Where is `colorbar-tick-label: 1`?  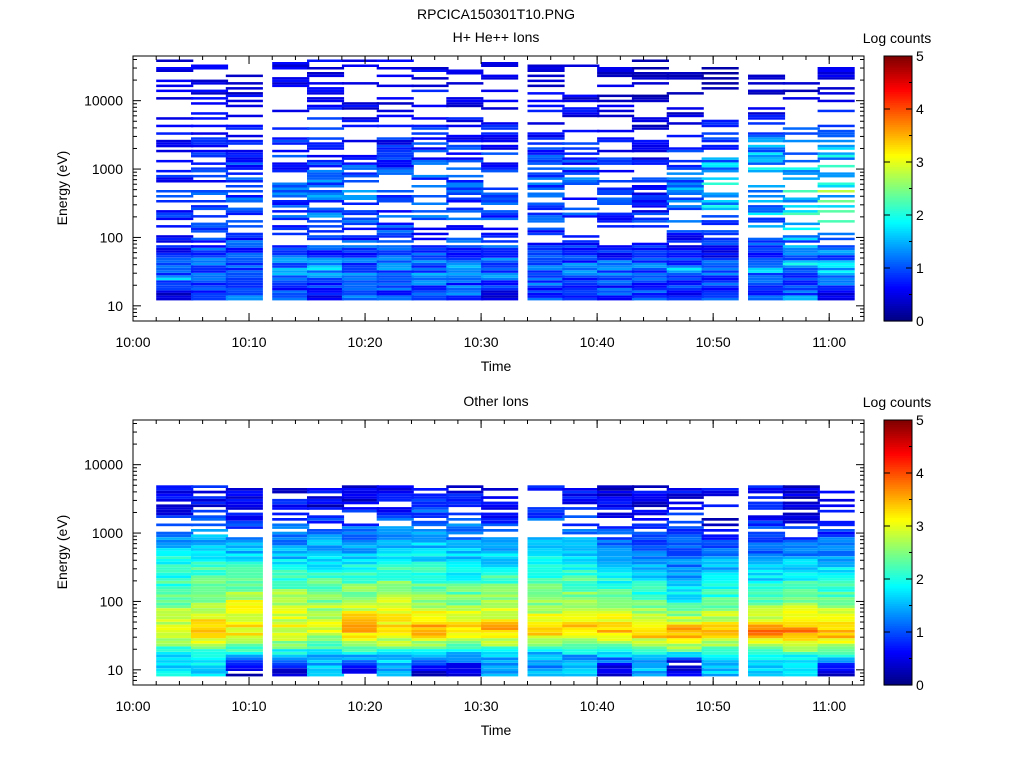
colorbar-tick-label: 1 is located at coordinates (920, 268).